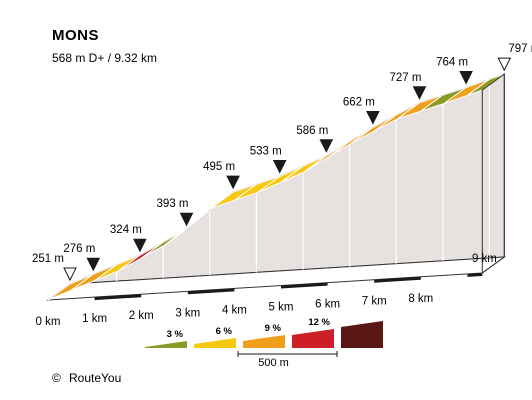 This screenshot has height=400, width=532. What do you see at coordinates (219, 167) in the screenshot?
I see `elevation-label: 495 m` at bounding box center [219, 167].